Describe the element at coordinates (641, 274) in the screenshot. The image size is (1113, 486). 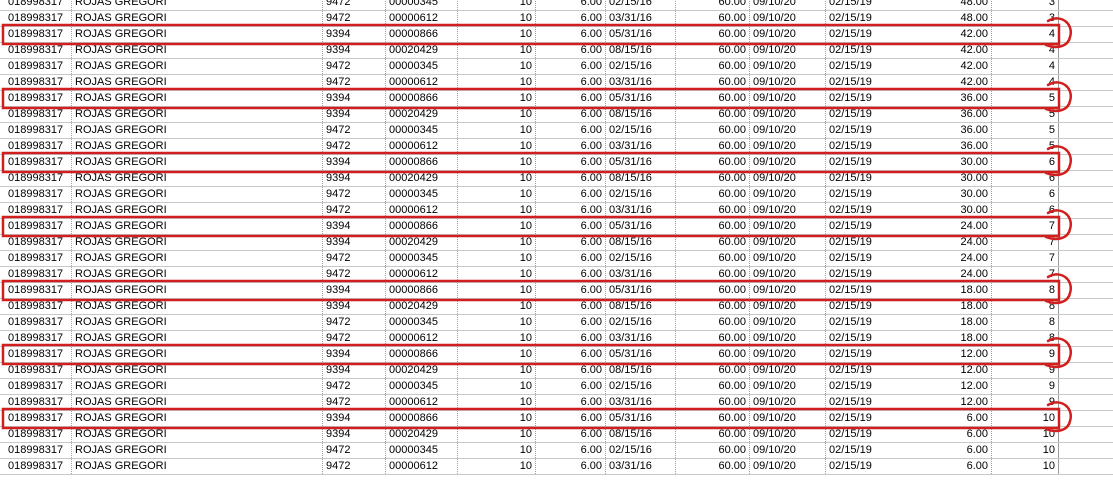
I see `start-date-cell: 03/31/16` at that location.